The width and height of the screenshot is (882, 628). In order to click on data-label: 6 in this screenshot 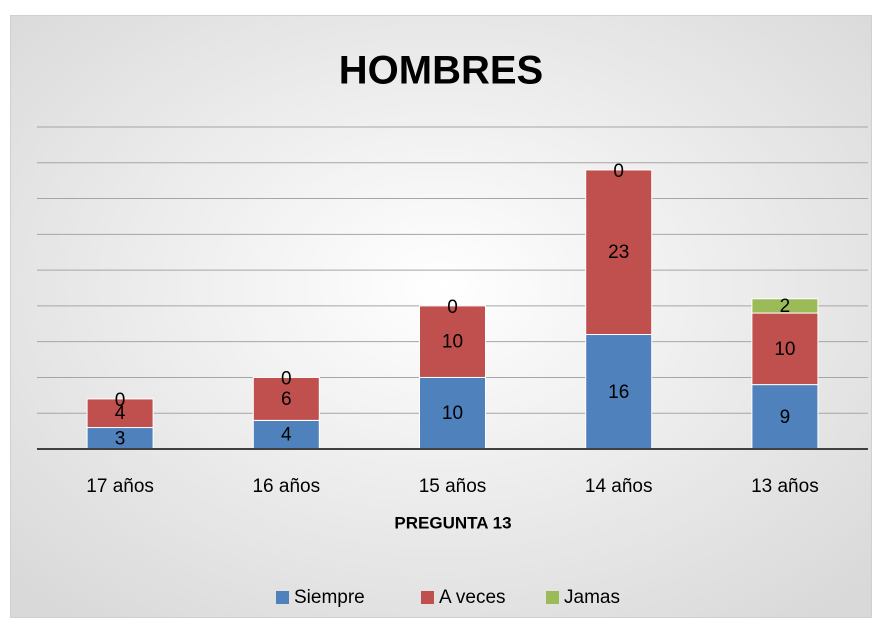, I will do `click(286, 399)`.